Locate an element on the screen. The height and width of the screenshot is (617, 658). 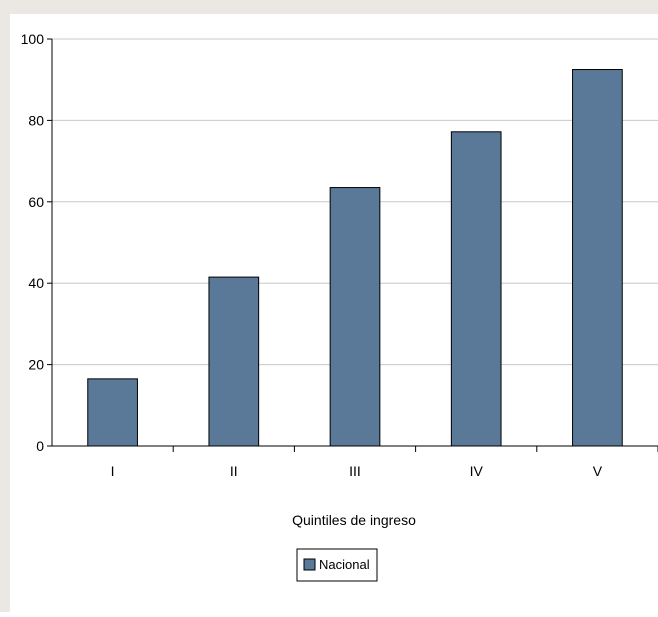
x-tick-label-I: I is located at coordinates (113, 471).